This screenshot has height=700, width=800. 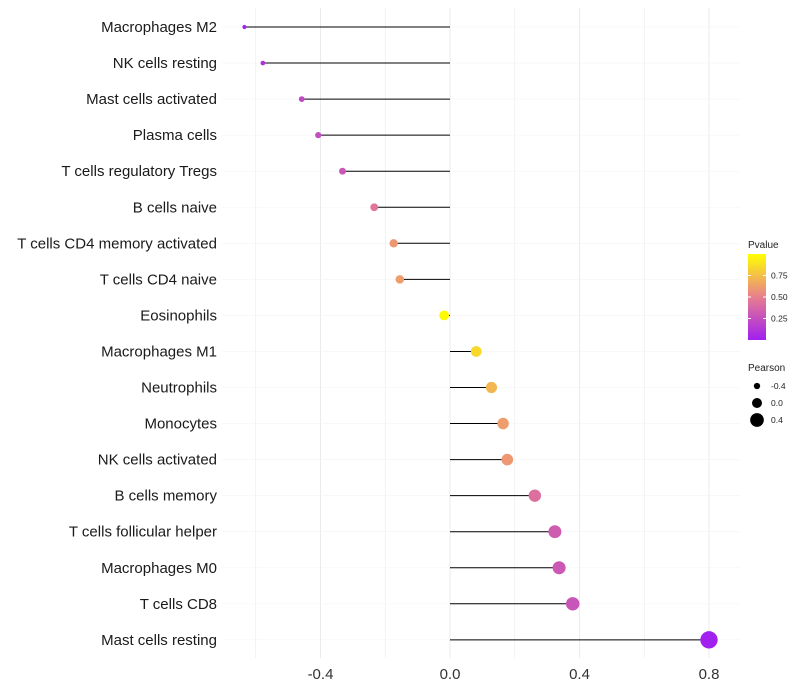 I want to click on category-label: Macrophages M1, so click(x=159, y=351).